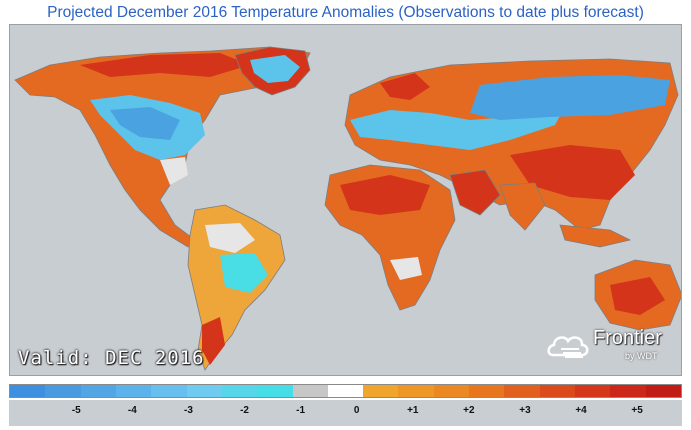  What do you see at coordinates (413, 410) in the screenshot?
I see `legend-tick-label: +1` at bounding box center [413, 410].